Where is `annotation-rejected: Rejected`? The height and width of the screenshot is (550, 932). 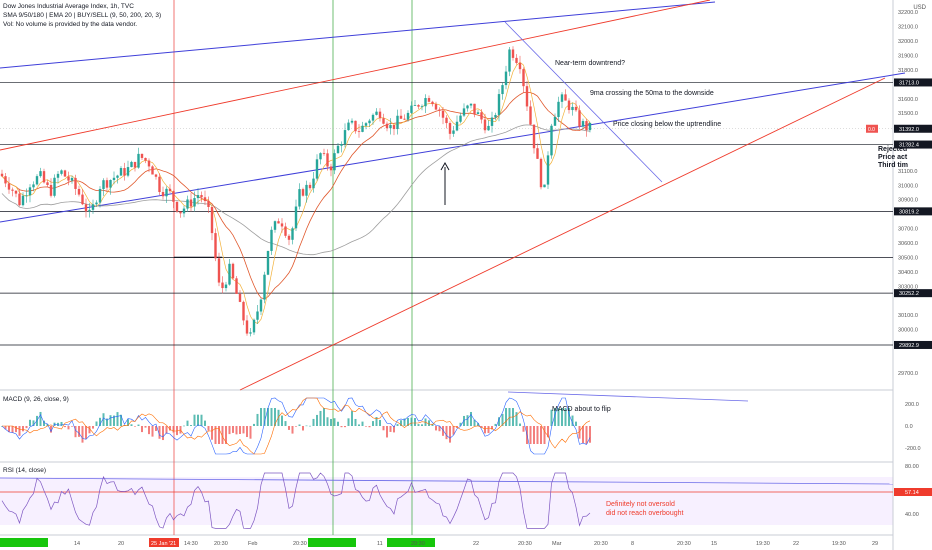
annotation-rejected: Rejected is located at coordinates (893, 149).